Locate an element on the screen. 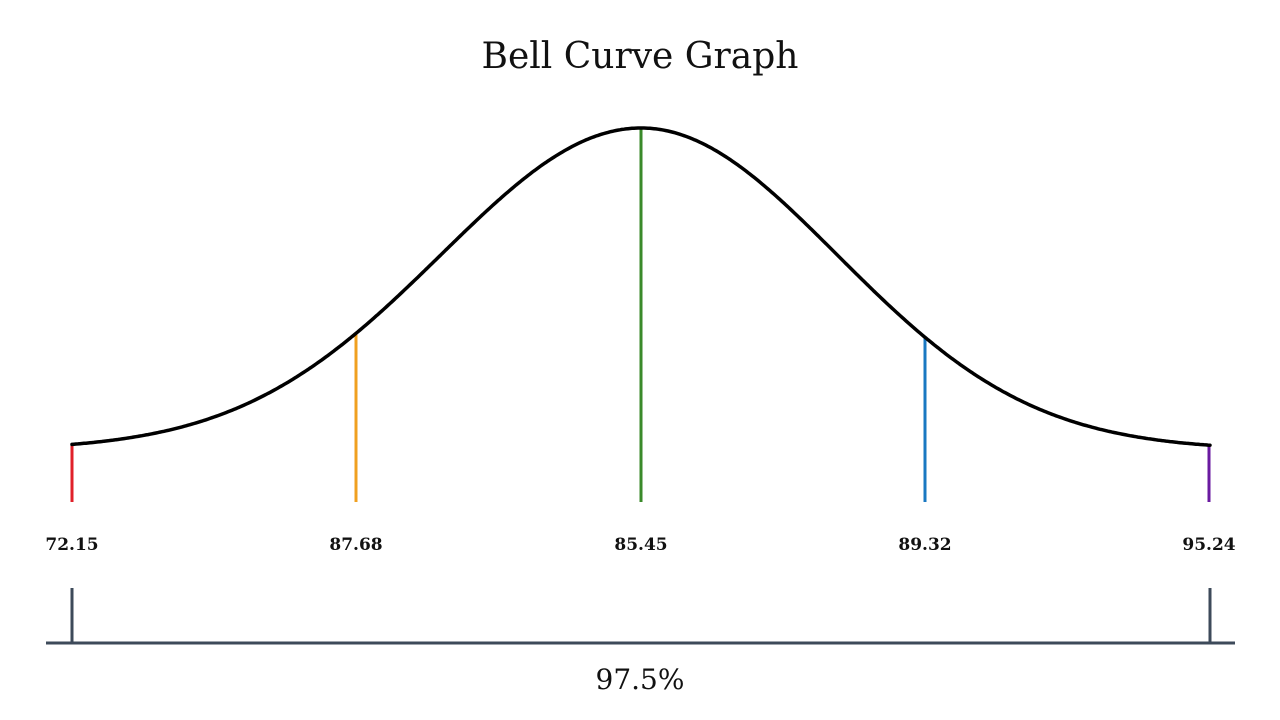 This screenshot has width=1280, height=720. range-bracket: 97.5% is located at coordinates (640, 642).